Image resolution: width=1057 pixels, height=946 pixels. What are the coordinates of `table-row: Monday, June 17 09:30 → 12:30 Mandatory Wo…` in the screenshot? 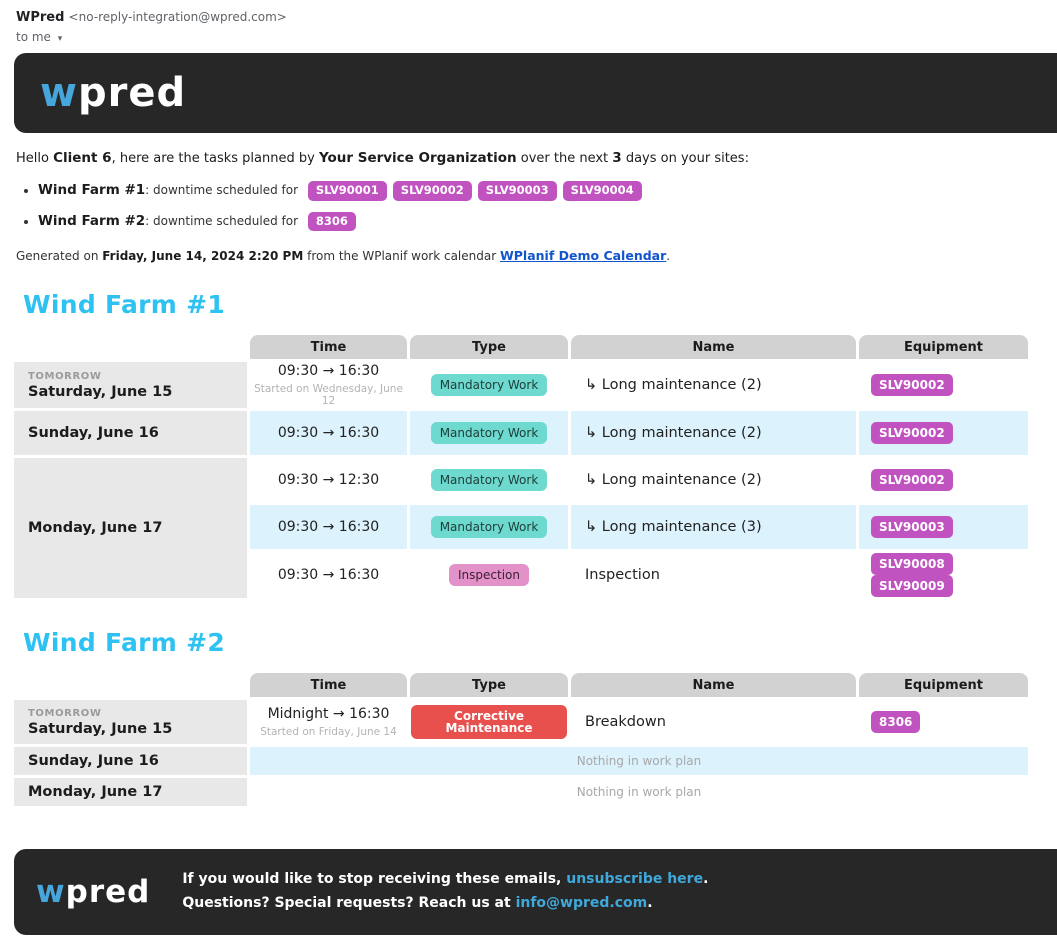 It's located at (521, 528).